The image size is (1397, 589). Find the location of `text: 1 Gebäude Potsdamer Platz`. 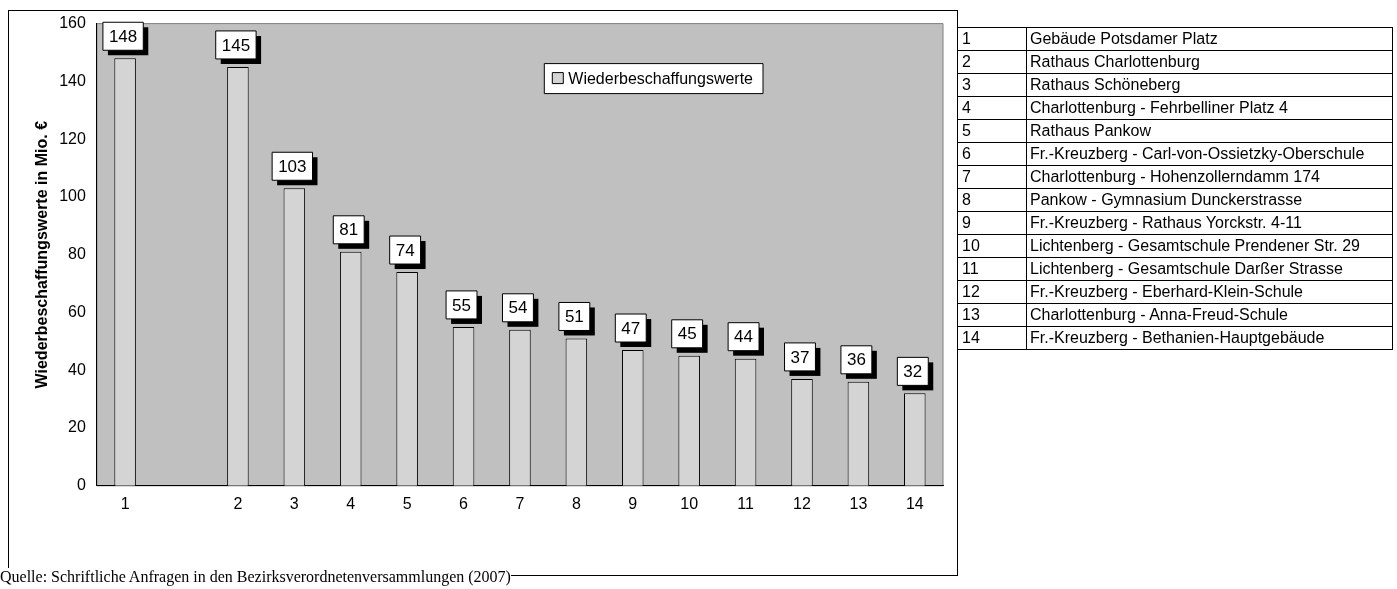

text: 1 Gebäude Potsdamer Platz is located at coordinates (1175, 39).